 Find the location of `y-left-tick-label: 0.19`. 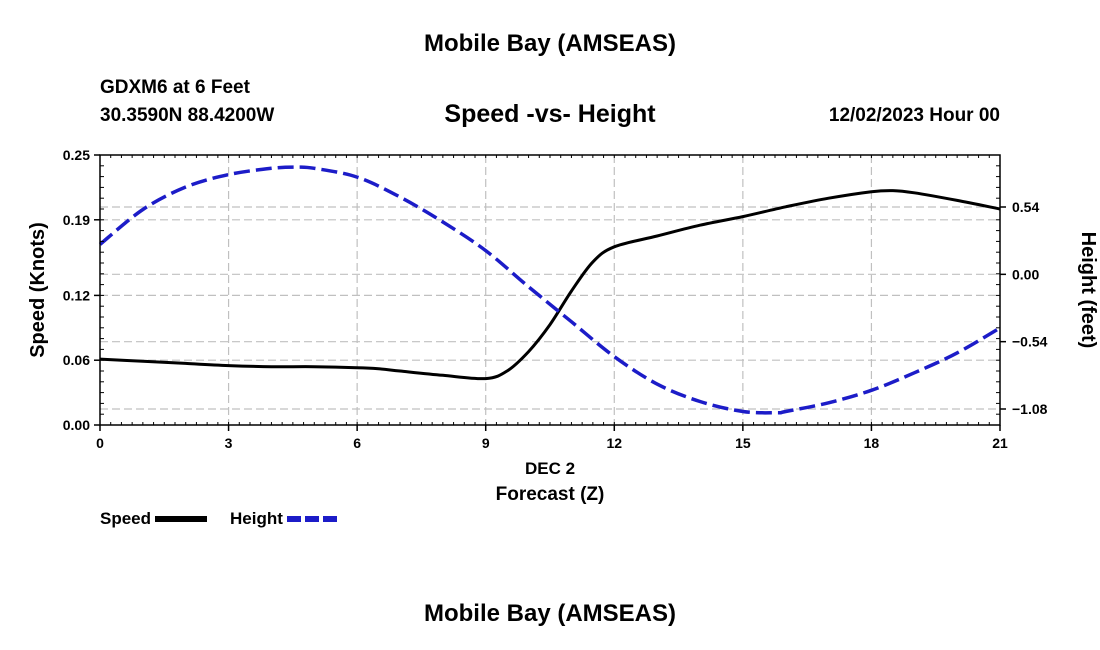

y-left-tick-label: 0.19 is located at coordinates (76, 220).